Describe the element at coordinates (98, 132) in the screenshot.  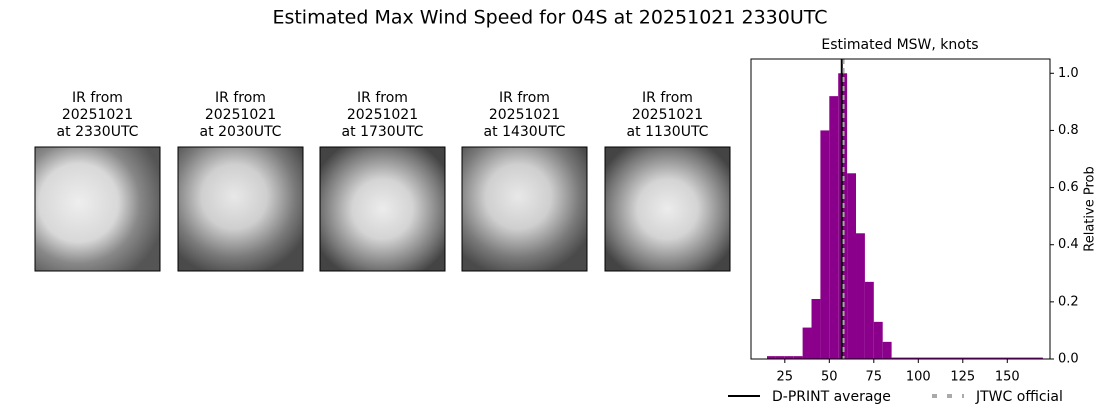
I see `panel-title: at 2330UTC` at that location.